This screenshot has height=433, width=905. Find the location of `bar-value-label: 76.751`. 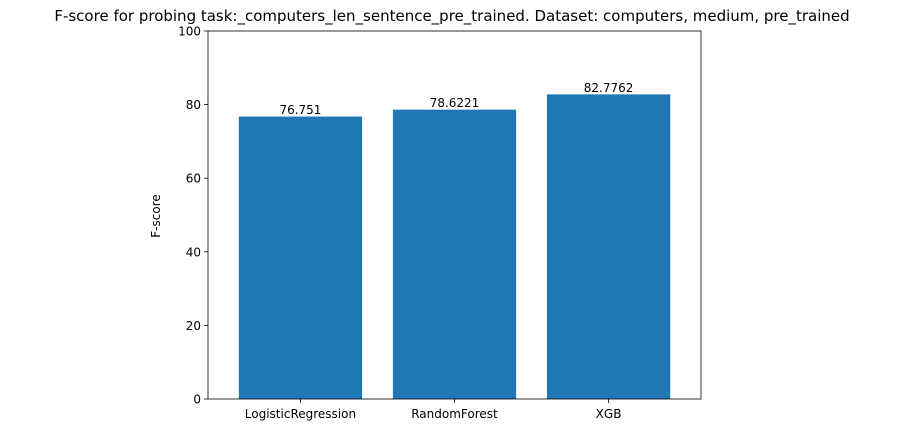

bar-value-label: 76.751 is located at coordinates (300, 110).